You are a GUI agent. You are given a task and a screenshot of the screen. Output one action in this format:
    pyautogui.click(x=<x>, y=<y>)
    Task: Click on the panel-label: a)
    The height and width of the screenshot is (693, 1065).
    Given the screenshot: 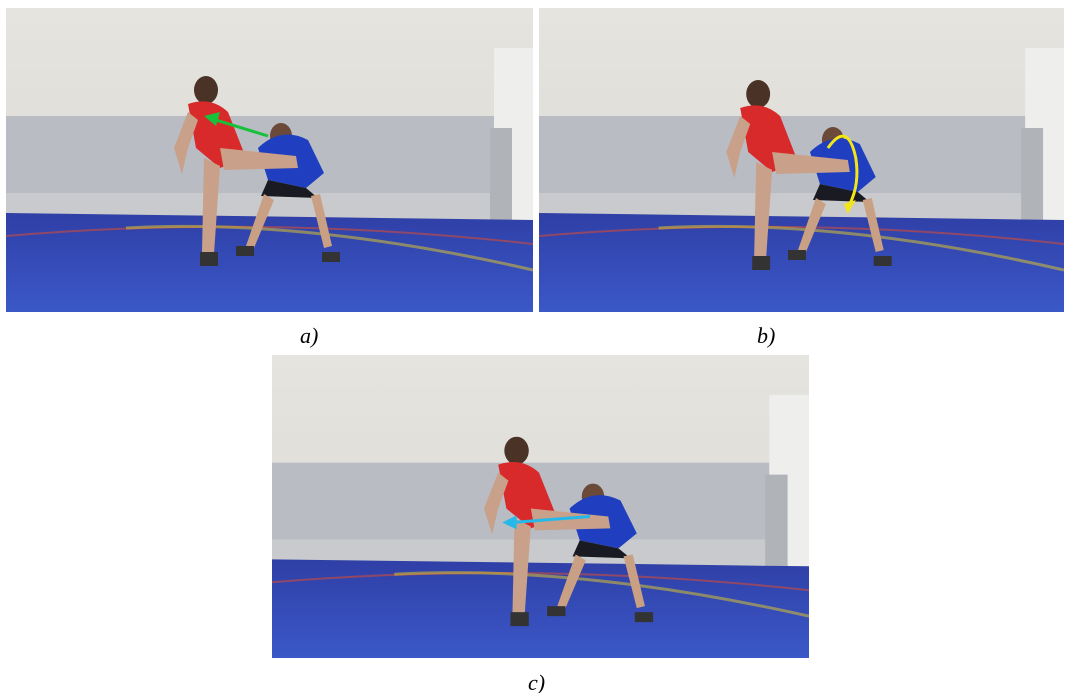 What is the action you would take?
    pyautogui.click(x=309, y=335)
    